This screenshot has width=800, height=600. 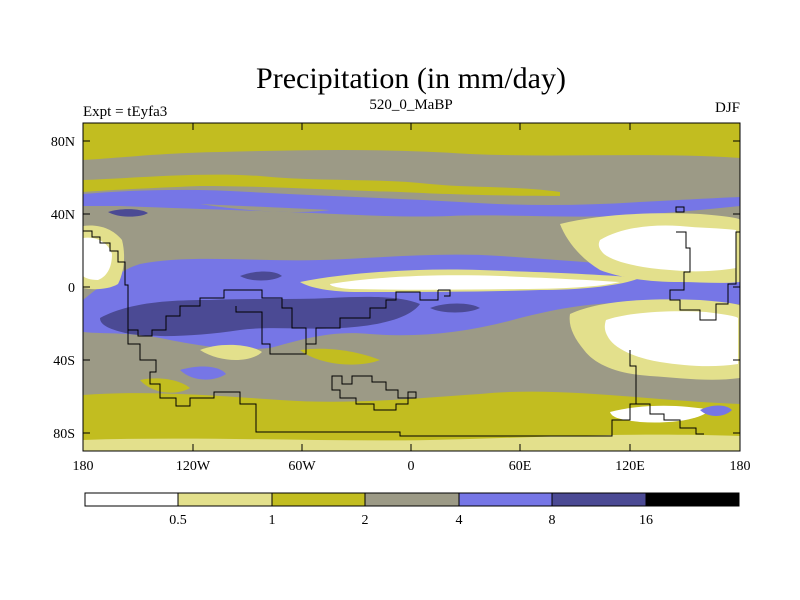 I want to click on legend-labels: 0.5 1 2 4 8 16, so click(x=411, y=520).